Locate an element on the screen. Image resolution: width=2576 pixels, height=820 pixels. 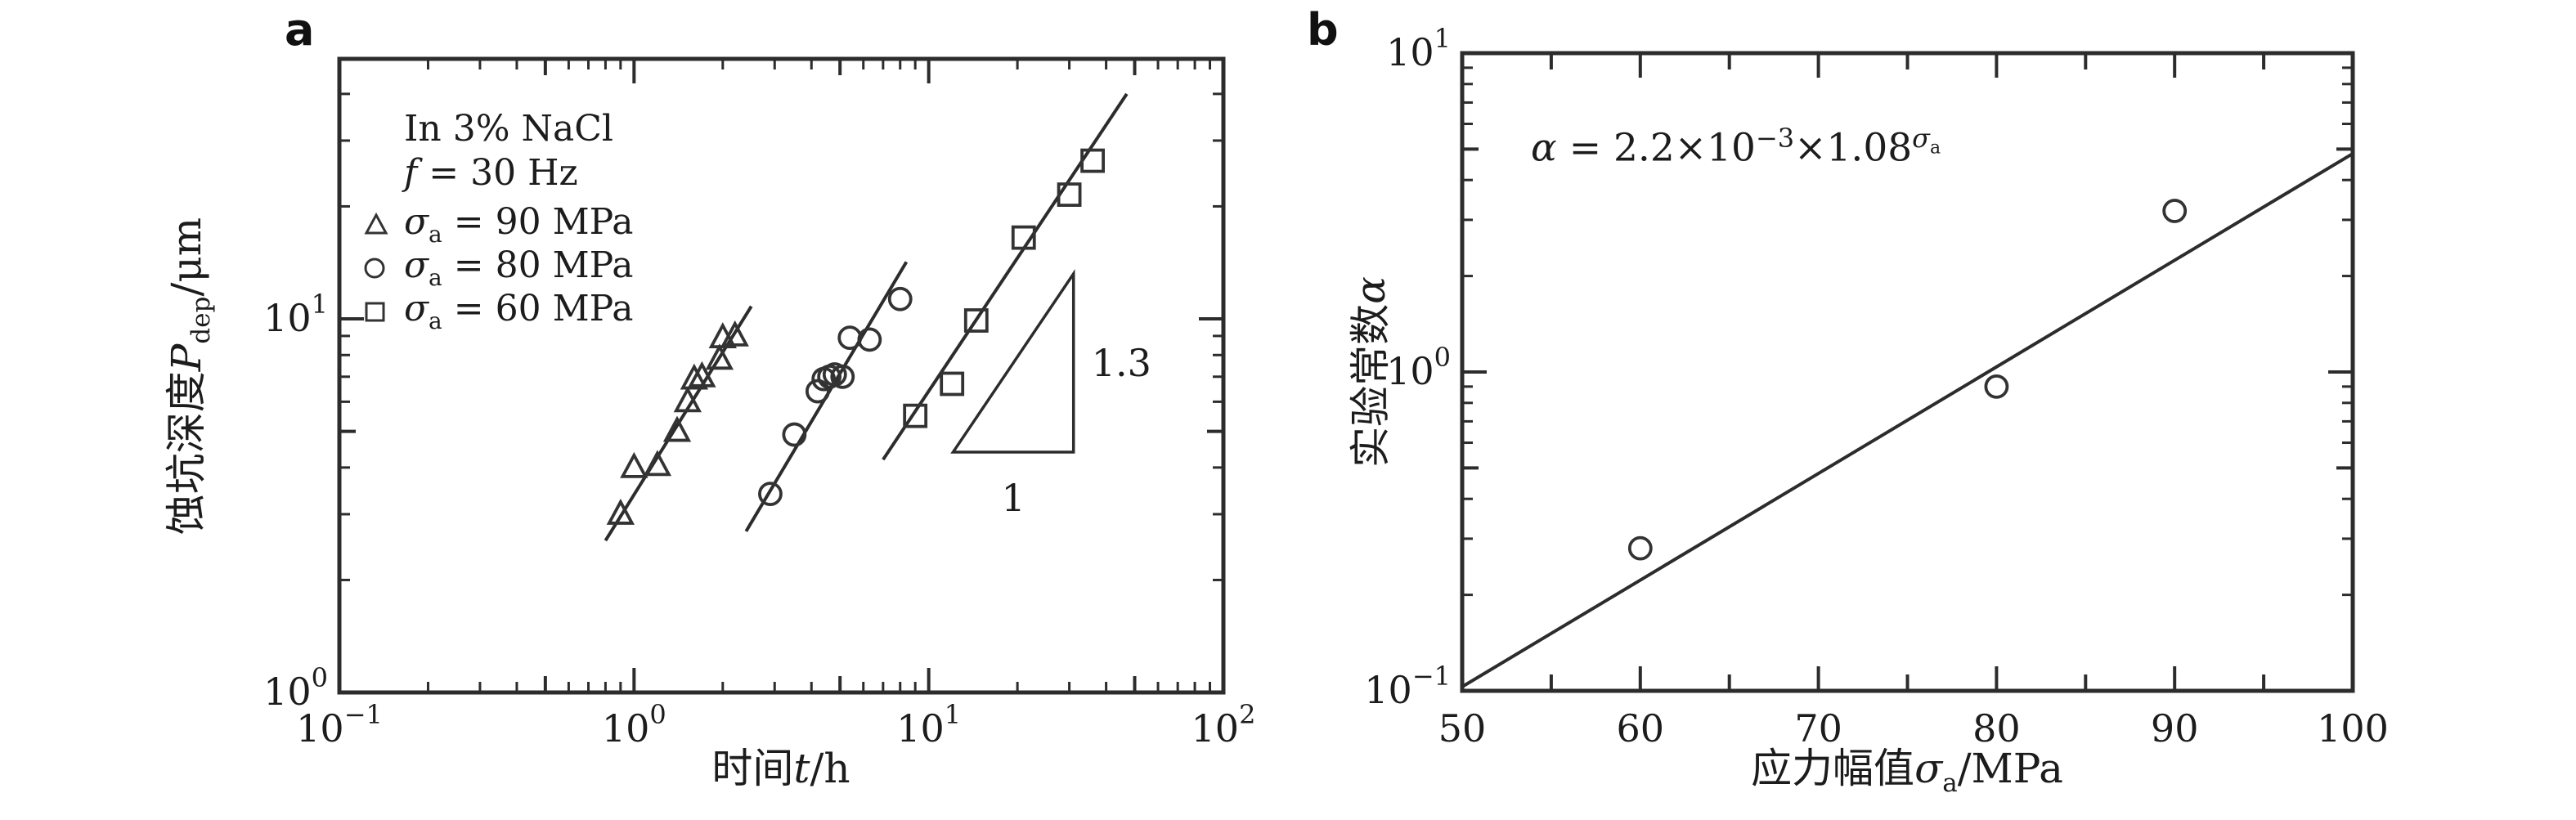
ylabel-unit: /μm is located at coordinates (187, 257).